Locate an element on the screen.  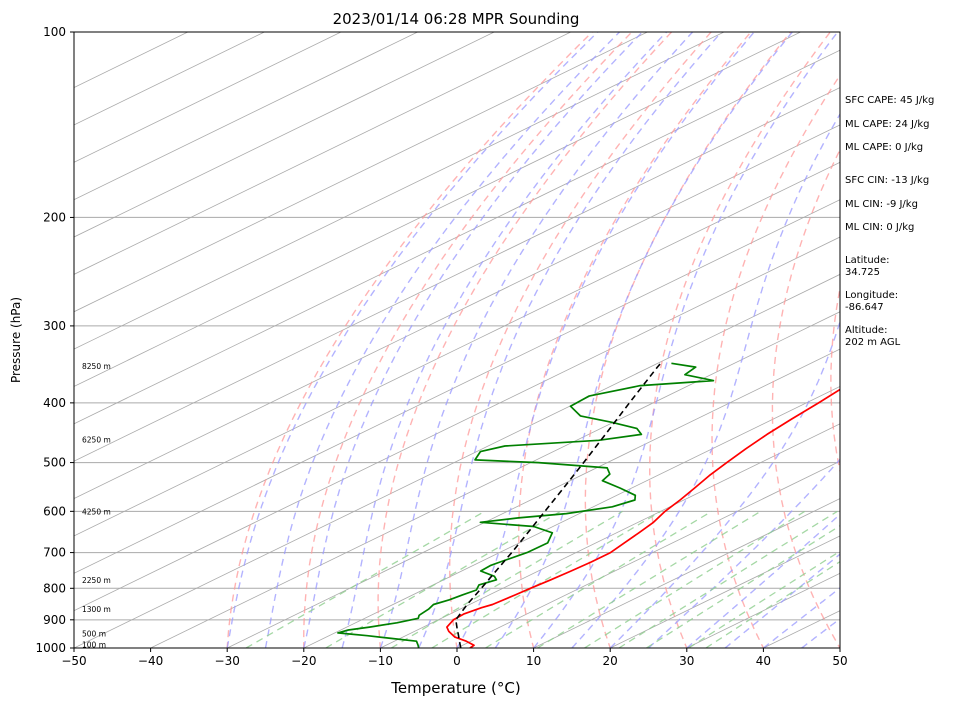
x-tick-label: −10 is located at coordinates (380, 661).